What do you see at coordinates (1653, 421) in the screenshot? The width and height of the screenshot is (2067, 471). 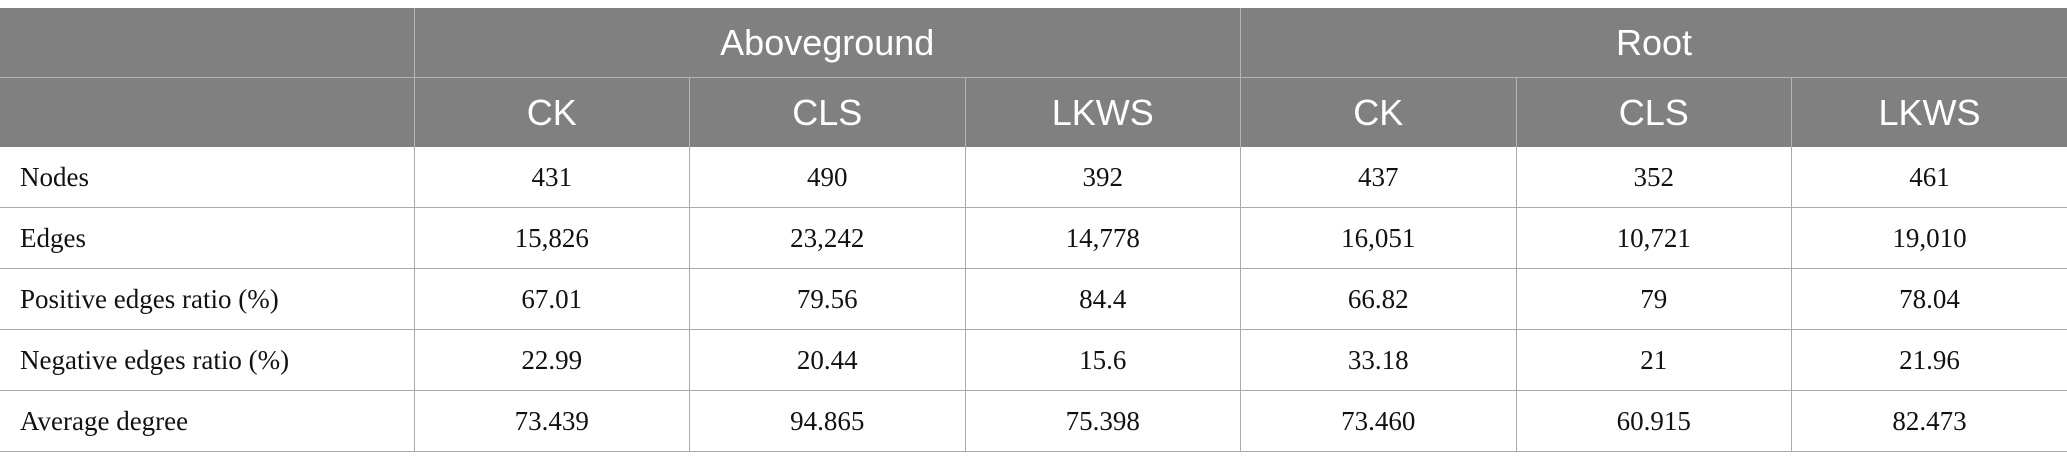 I see `table-cell: 60.915` at bounding box center [1653, 421].